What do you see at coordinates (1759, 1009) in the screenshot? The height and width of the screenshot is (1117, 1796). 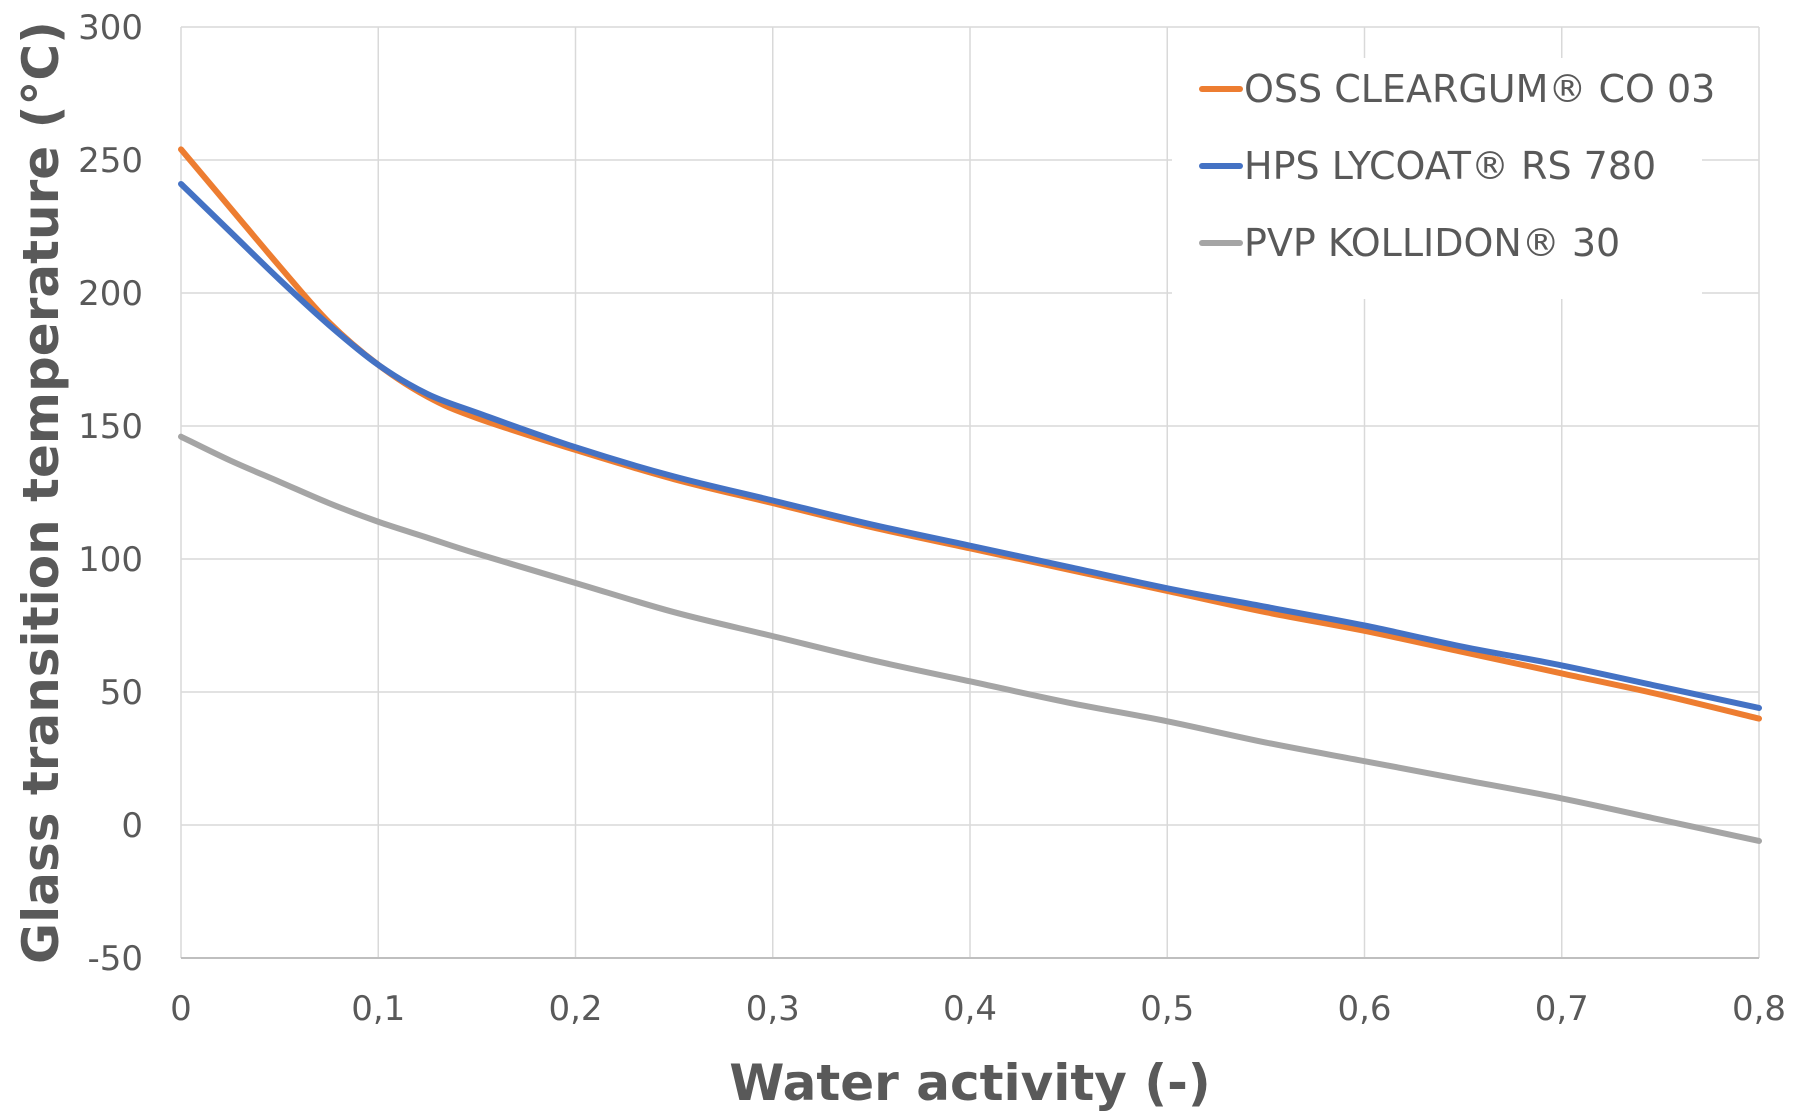 I see `x-tick-label: 0,8` at bounding box center [1759, 1009].